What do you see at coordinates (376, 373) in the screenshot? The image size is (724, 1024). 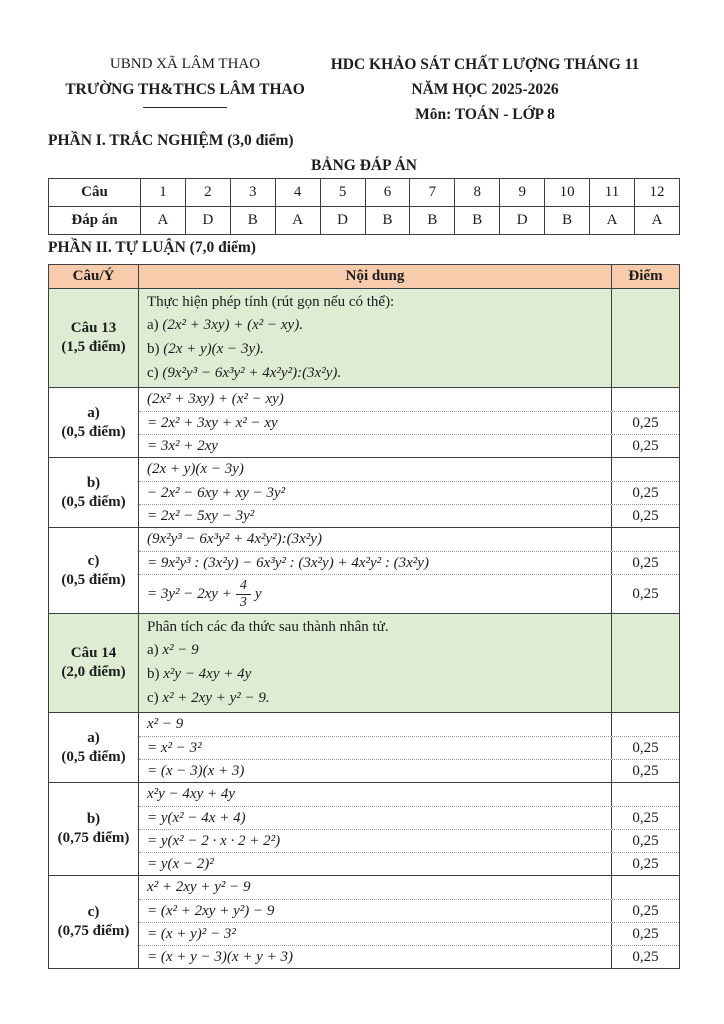 I see `question-line: c) (9x²y³ − 6x³y² + 4x²y²):(3x²y).` at bounding box center [376, 373].